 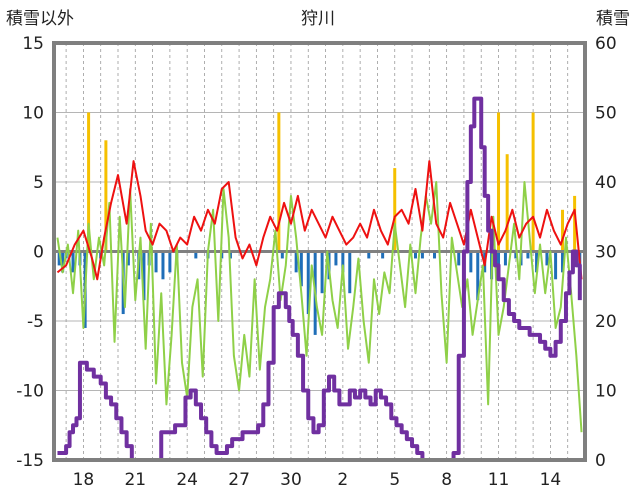 I want to click on x-tick-label: 8, so click(x=446, y=480).